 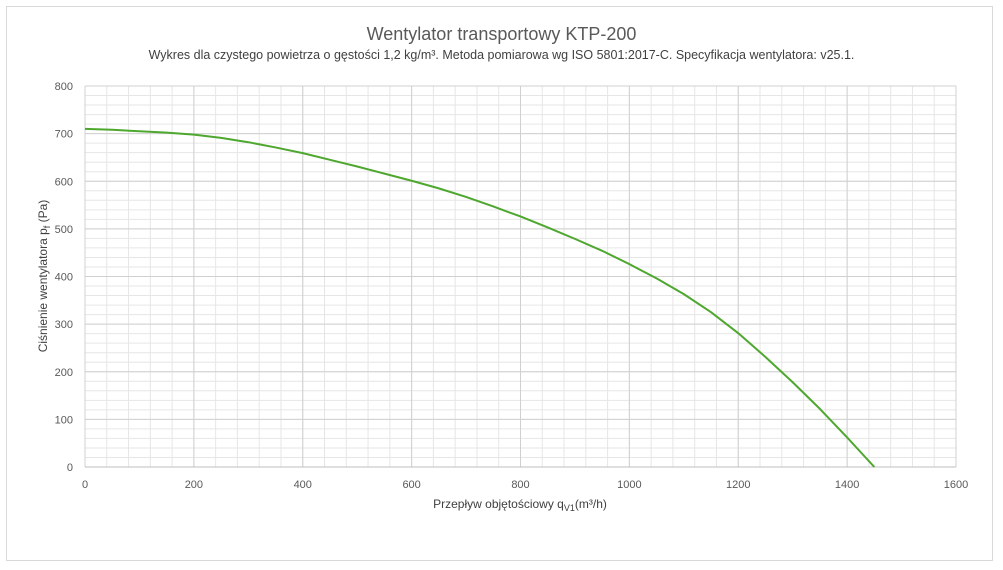 What do you see at coordinates (44, 276) in the screenshot?
I see `y-axis-label: Ciśnienie wentylatora pf (Pa)` at bounding box center [44, 276].